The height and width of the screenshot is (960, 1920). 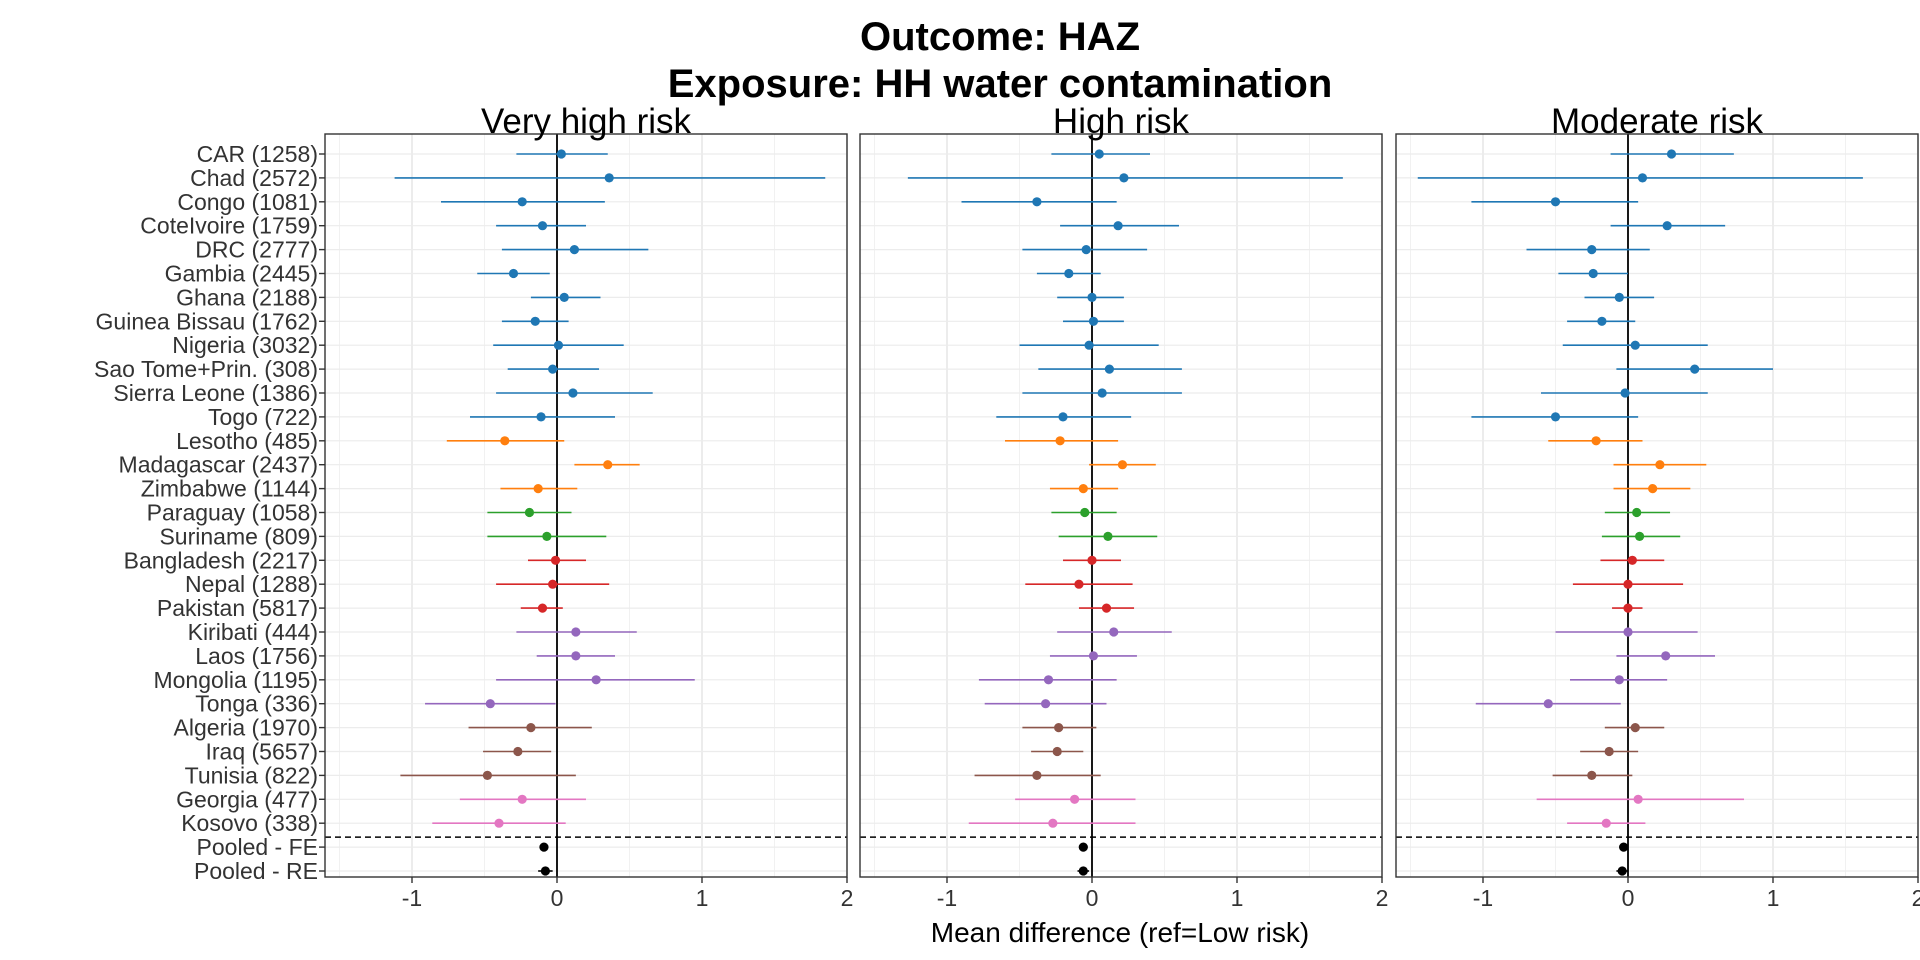 I want to click on row-label-mongolia-1195: Mongolia (1195), so click(x=235, y=680).